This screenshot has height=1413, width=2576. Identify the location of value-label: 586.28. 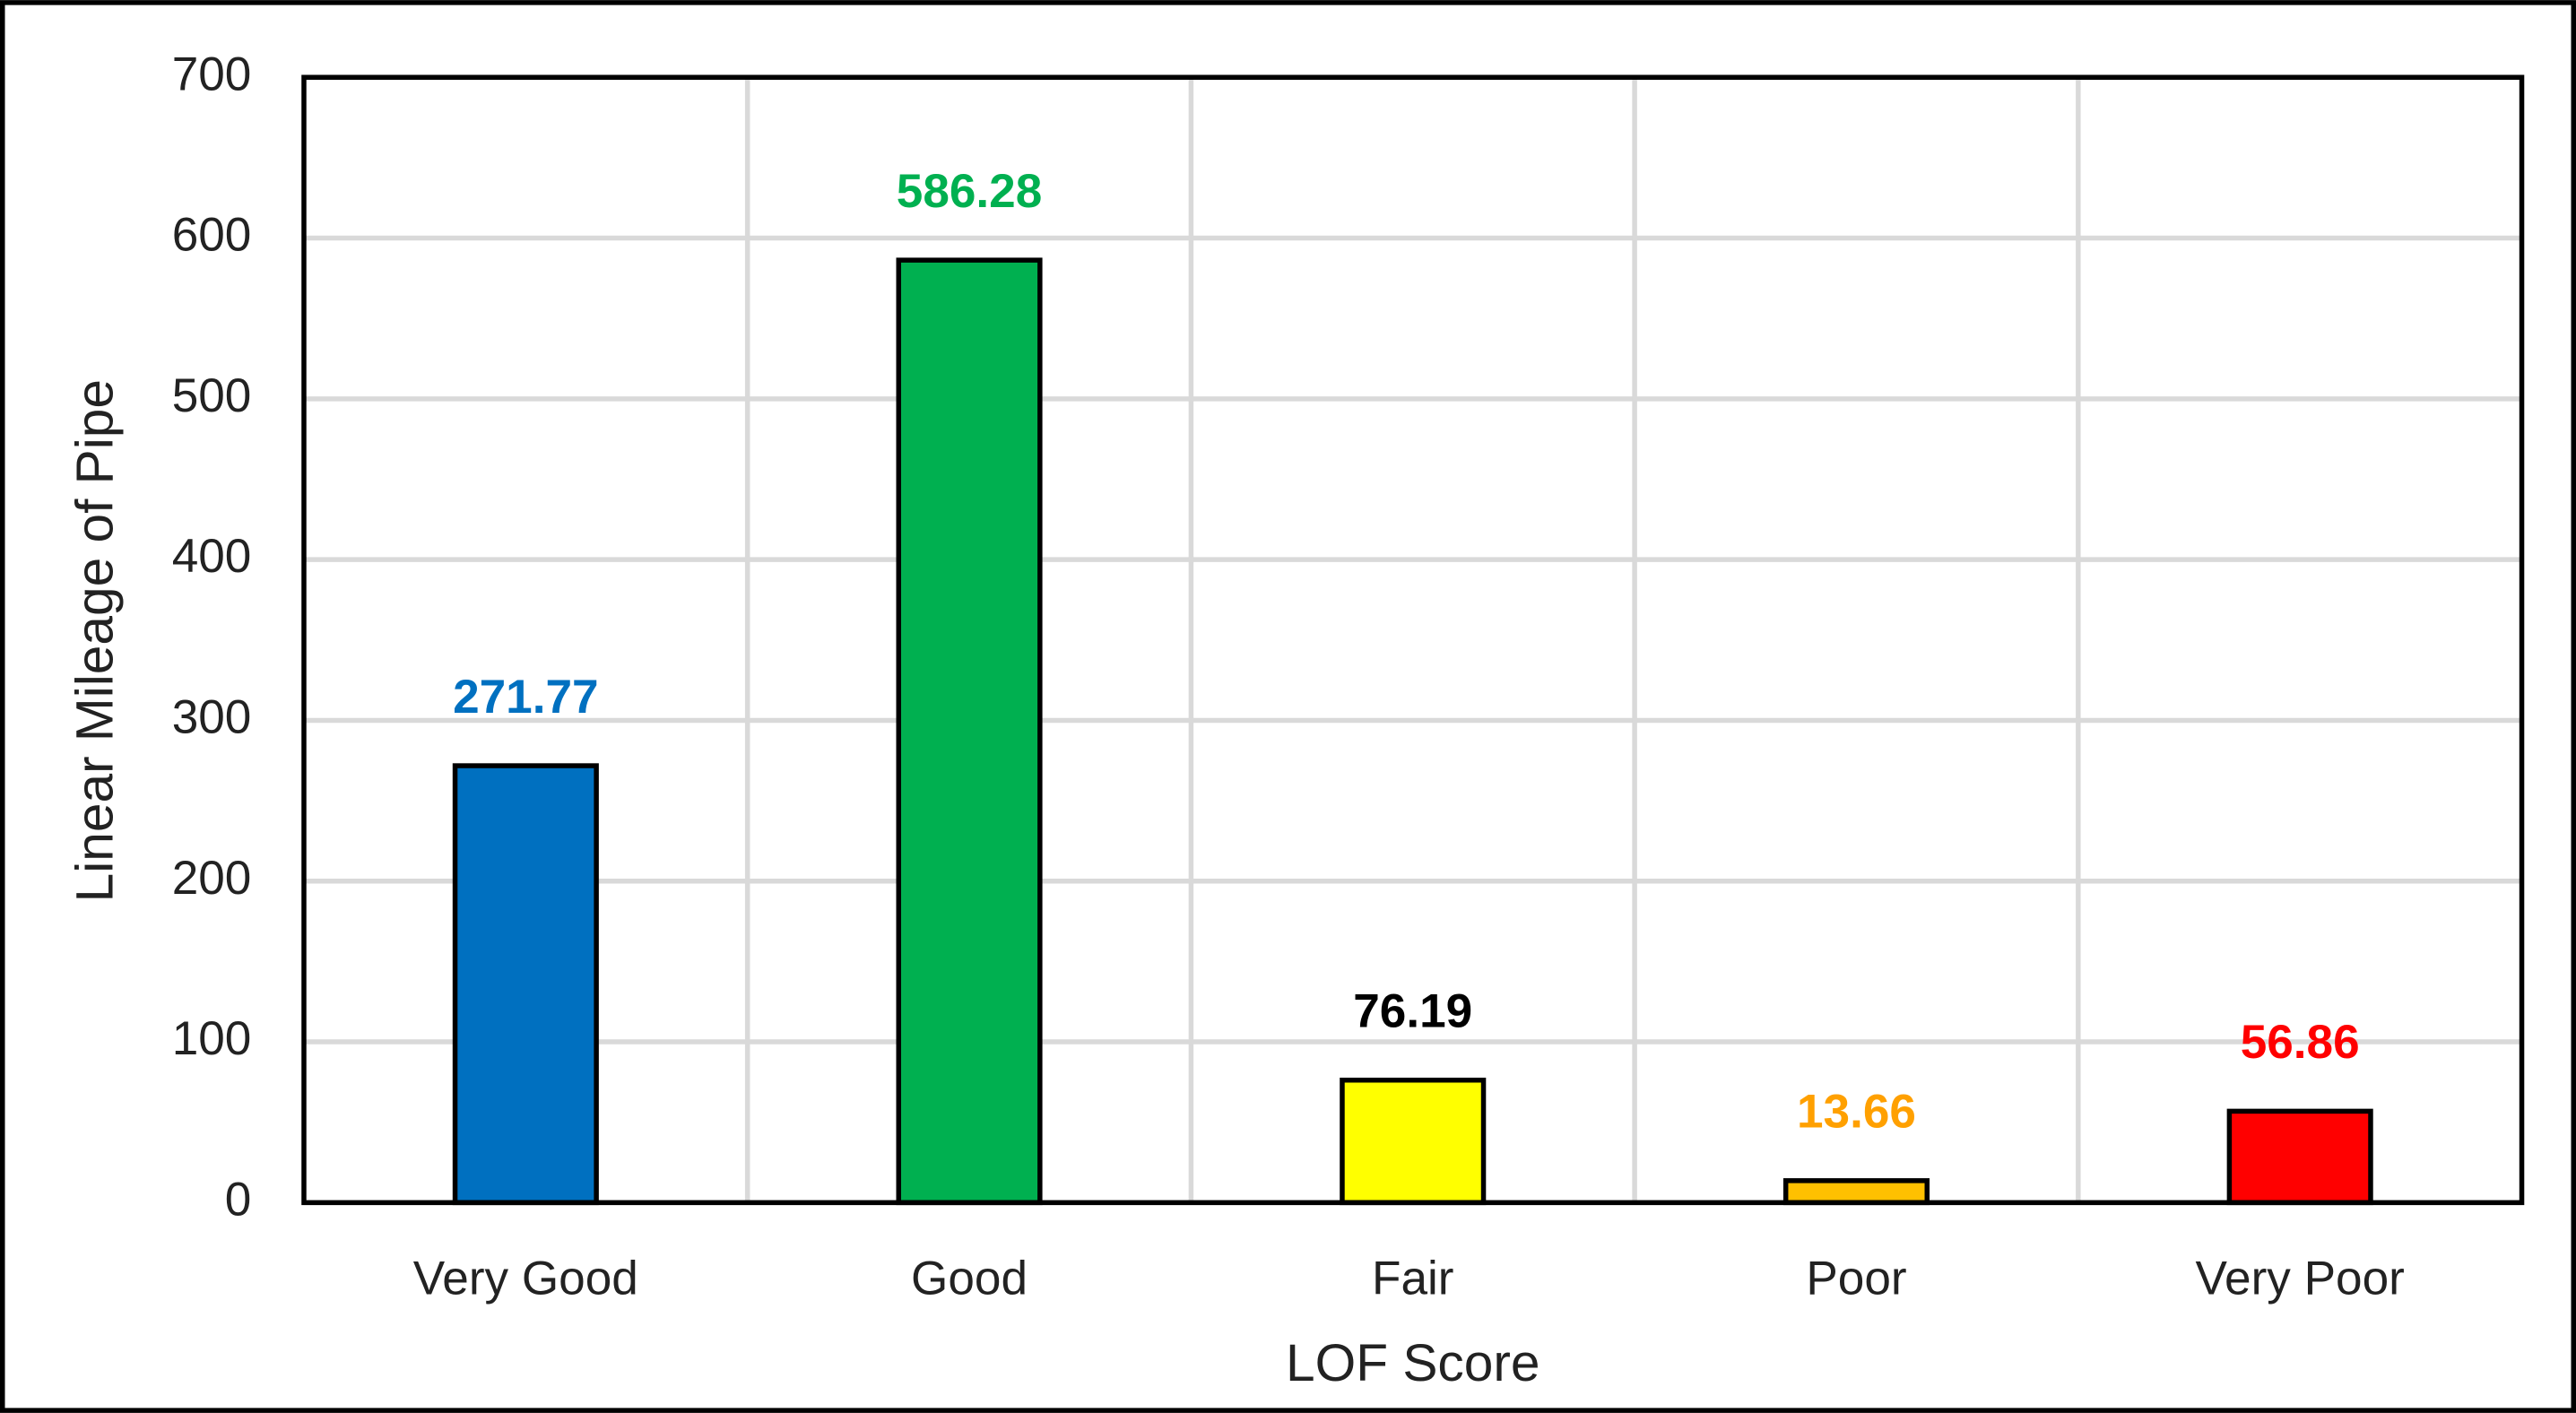
(970, 191).